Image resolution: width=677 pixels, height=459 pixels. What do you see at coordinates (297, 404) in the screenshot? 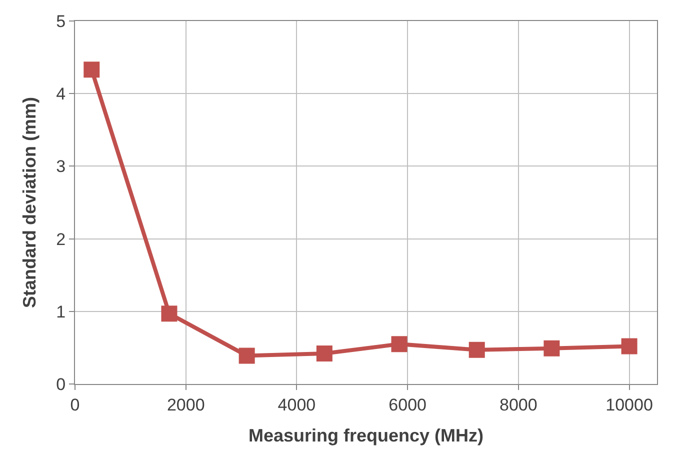
I see `x-tick-label: 4000` at bounding box center [297, 404].